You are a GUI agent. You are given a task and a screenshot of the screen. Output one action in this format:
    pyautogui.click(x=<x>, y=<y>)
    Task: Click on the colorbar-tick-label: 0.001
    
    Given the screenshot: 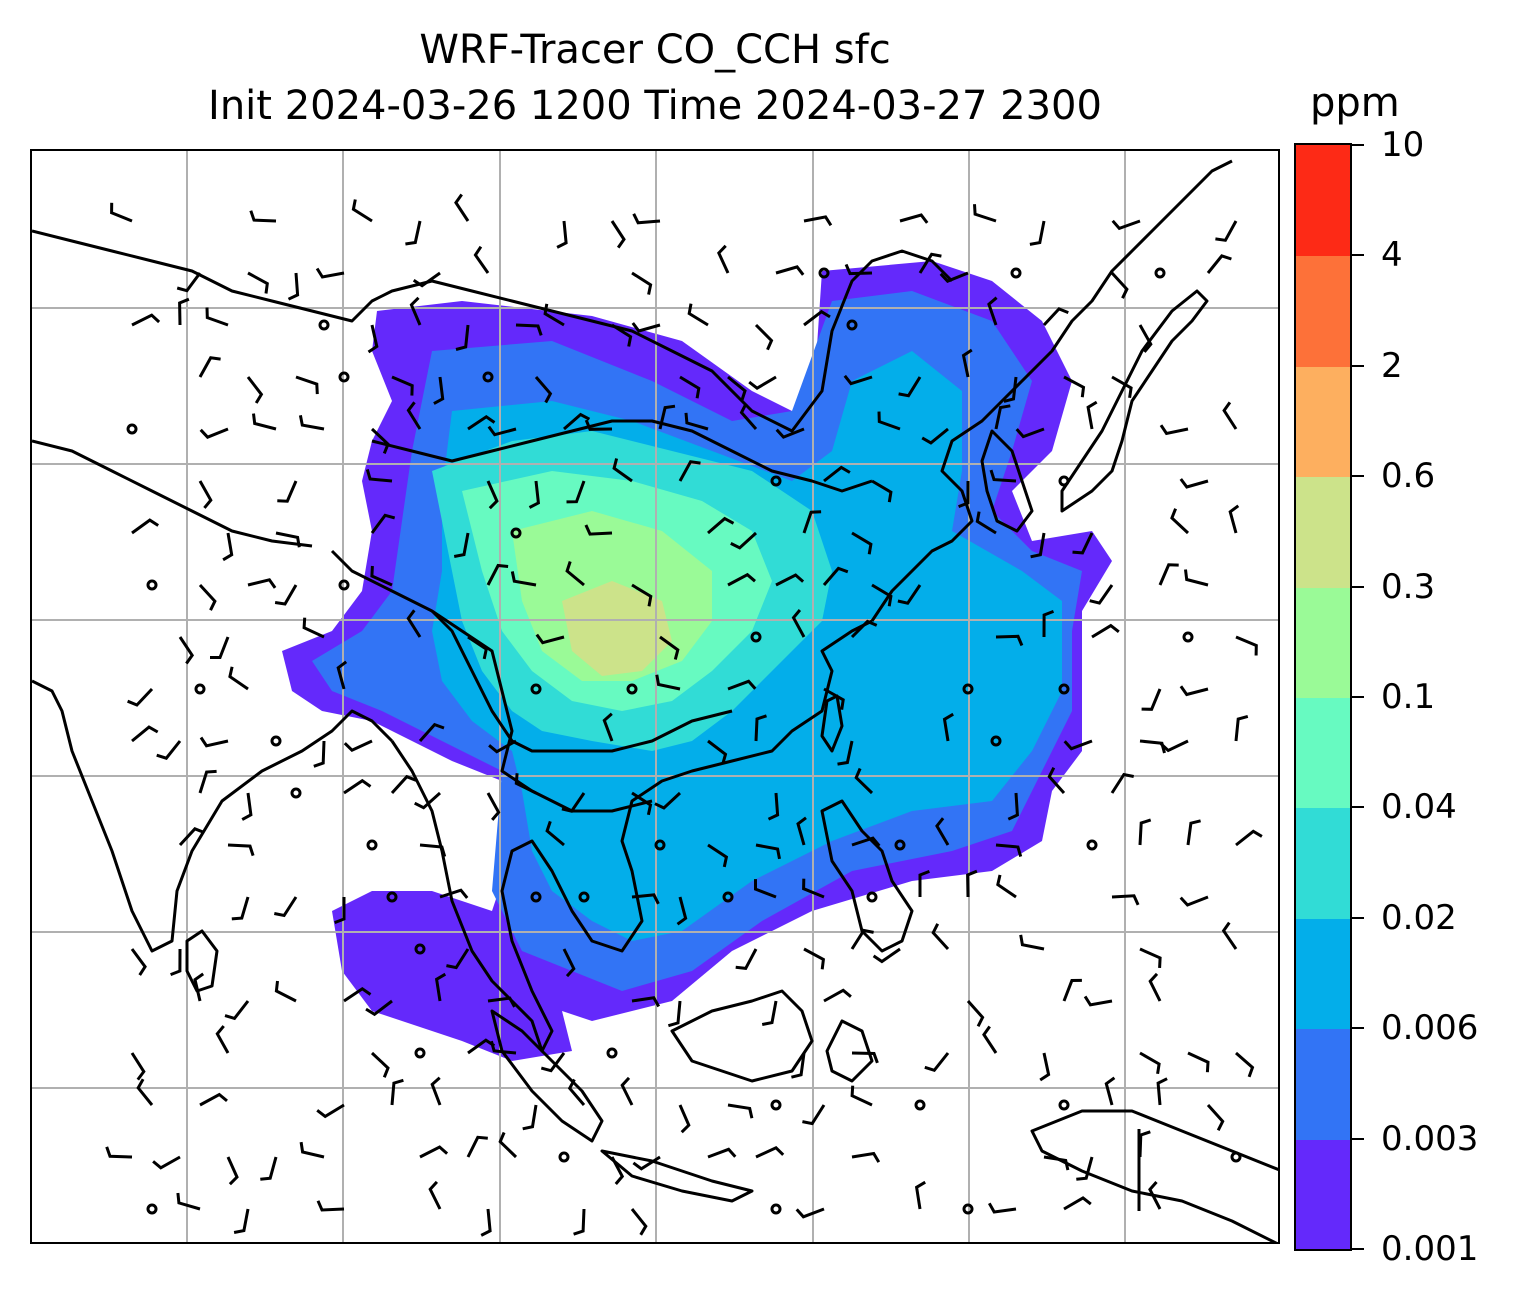 What is the action you would take?
    pyautogui.click(x=1430, y=1249)
    